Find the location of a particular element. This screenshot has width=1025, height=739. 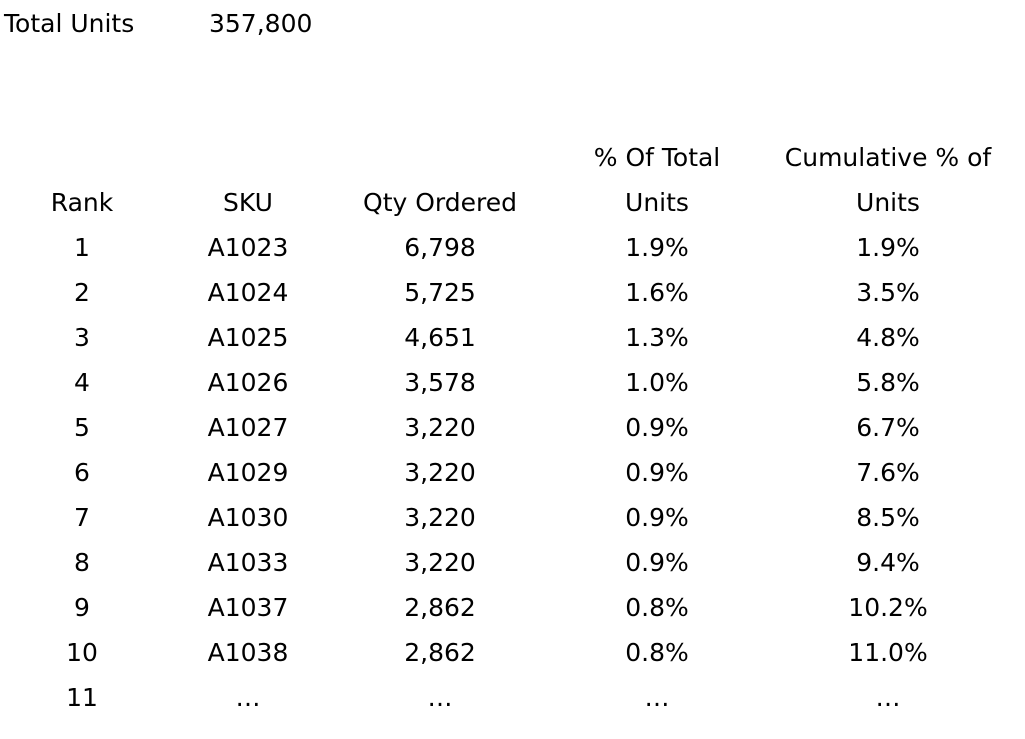

cell-cumulative-pct: 3.5% is located at coordinates (888, 292).